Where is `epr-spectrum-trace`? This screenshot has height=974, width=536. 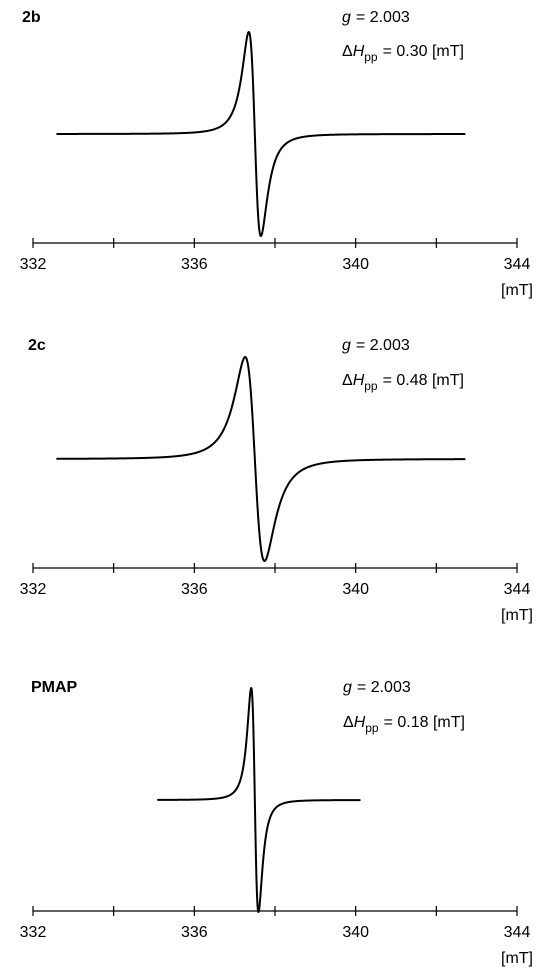 epr-spectrum-trace is located at coordinates (259, 800).